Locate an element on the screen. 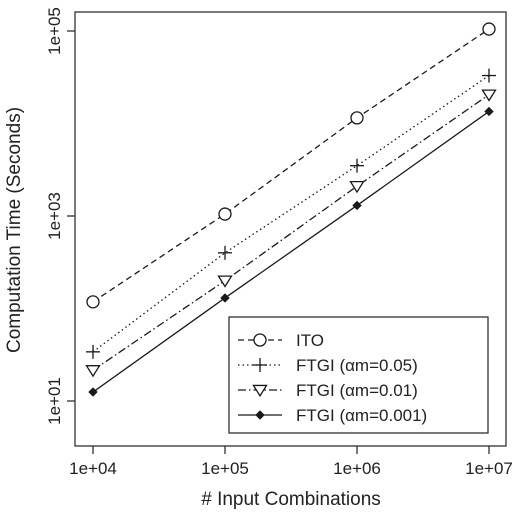  y-tick-label: 1e+05 is located at coordinates (54, 31).